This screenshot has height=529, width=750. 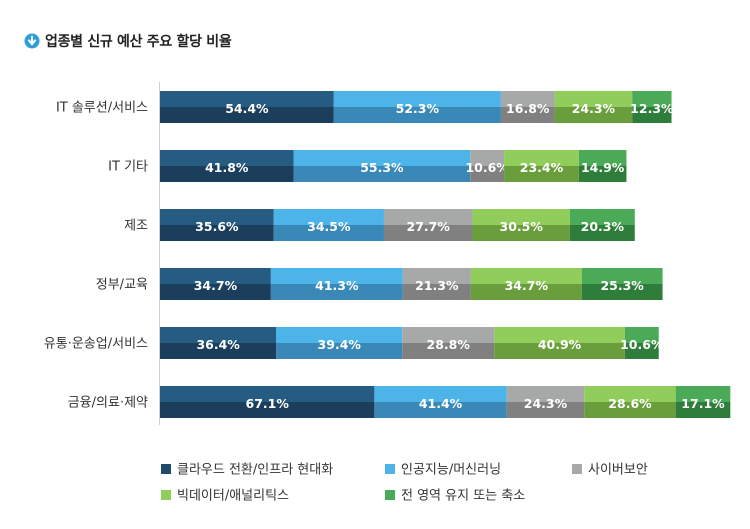 I want to click on bar-value-label: 41.3%, so click(x=337, y=285).